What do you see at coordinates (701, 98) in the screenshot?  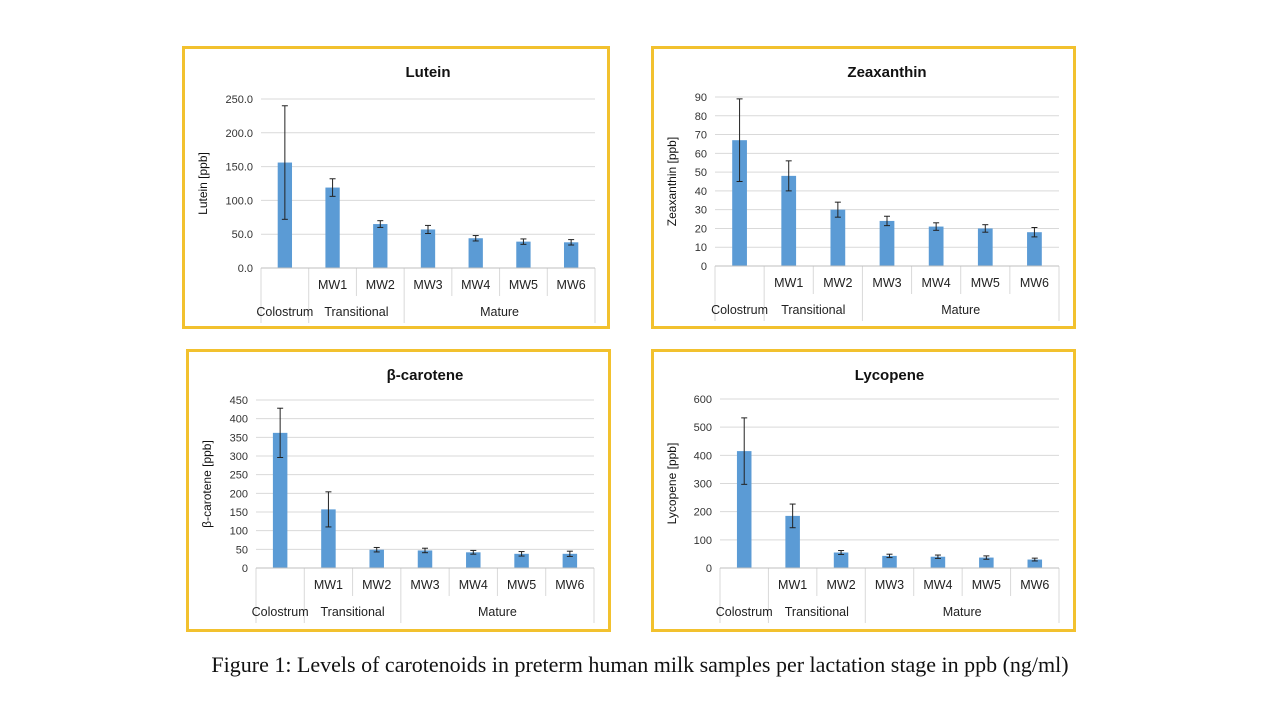 I see `y-tick-label: 90` at bounding box center [701, 98].